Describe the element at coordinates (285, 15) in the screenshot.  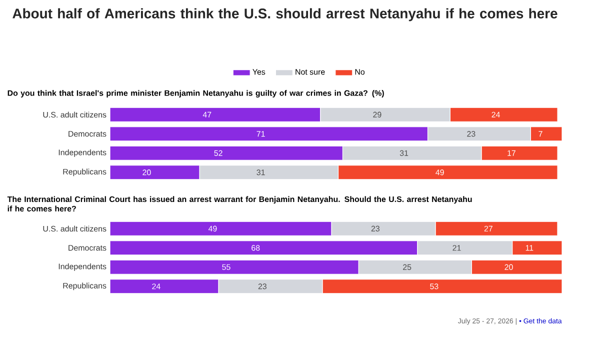
I see `chart-title: About half of Americans think the U.S. should arrest Netanyahu if he comes here` at that location.